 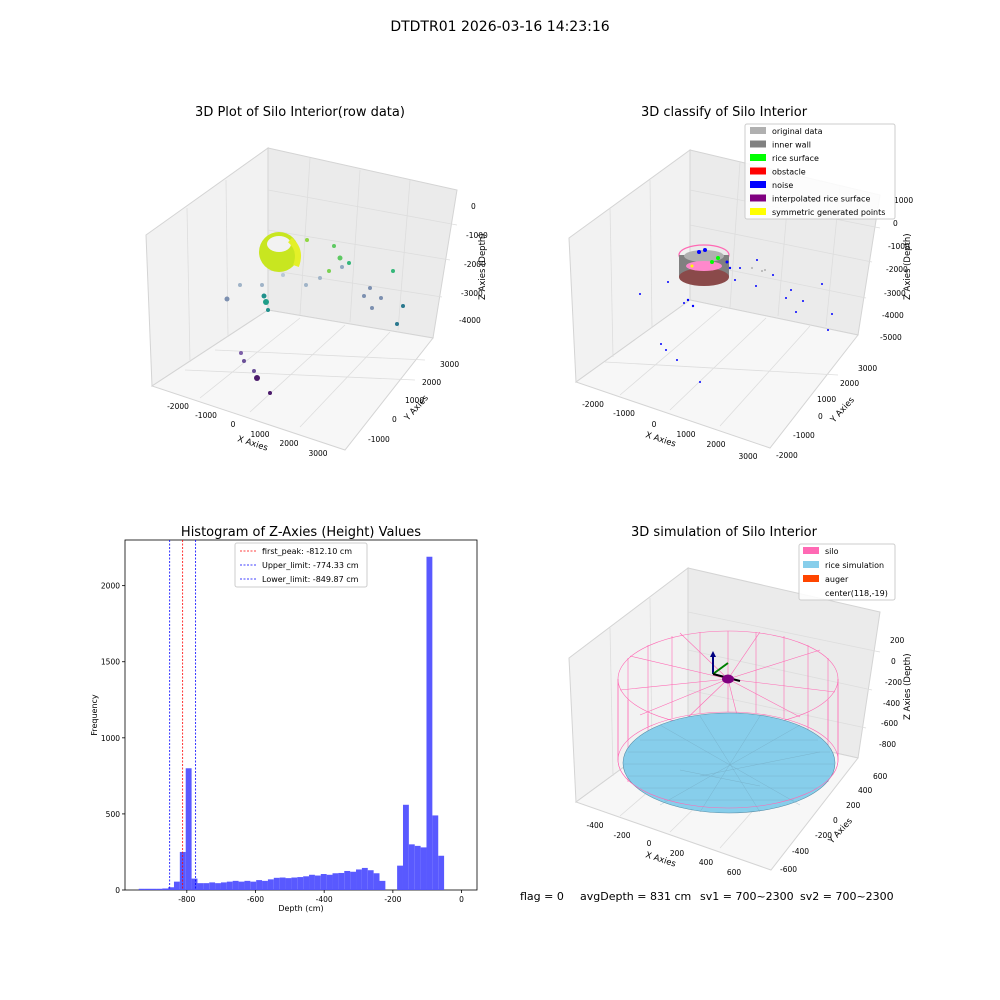 What do you see at coordinates (804, 435) in the screenshot?
I see `classify-y-tick: -1000` at bounding box center [804, 435].